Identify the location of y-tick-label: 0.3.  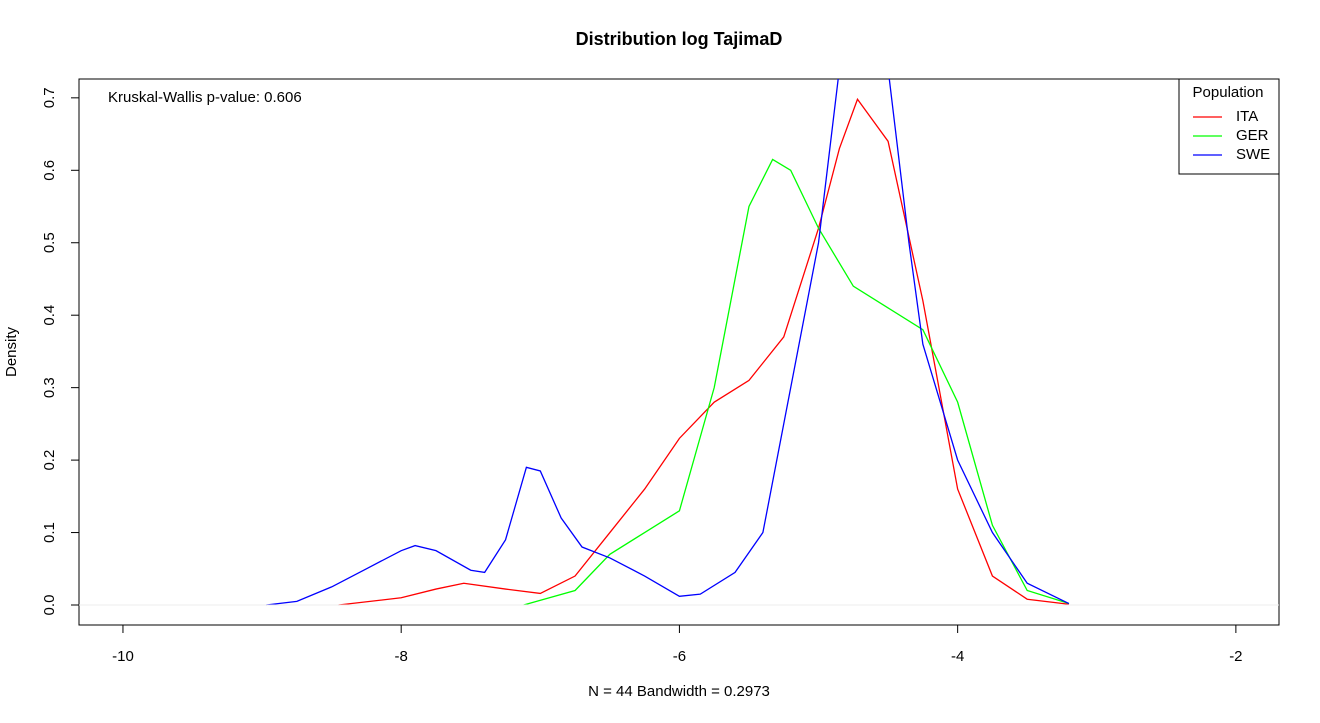
(49, 387).